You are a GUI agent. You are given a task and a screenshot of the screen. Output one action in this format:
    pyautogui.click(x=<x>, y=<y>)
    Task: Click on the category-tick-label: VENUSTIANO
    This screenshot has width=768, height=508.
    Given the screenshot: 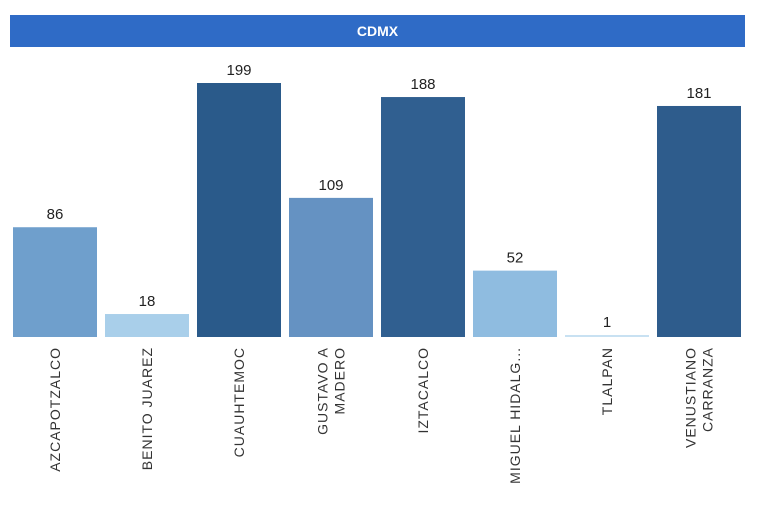 What is the action you would take?
    pyautogui.click(x=691, y=397)
    